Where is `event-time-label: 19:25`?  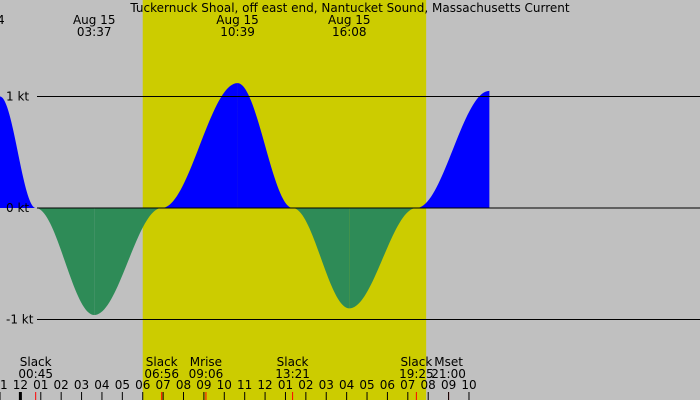 event-time-label: 19:25 is located at coordinates (416, 374).